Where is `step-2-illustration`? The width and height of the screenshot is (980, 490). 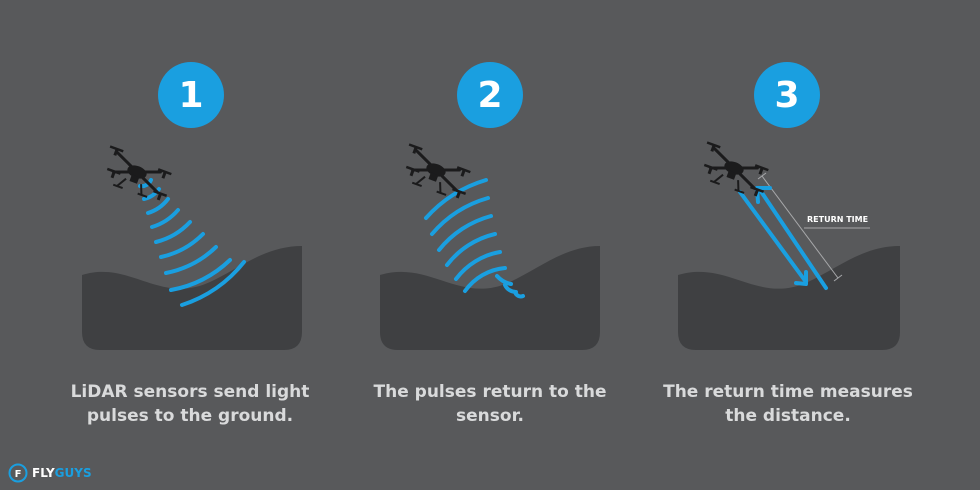
step-2-illustration is located at coordinates (490, 245).